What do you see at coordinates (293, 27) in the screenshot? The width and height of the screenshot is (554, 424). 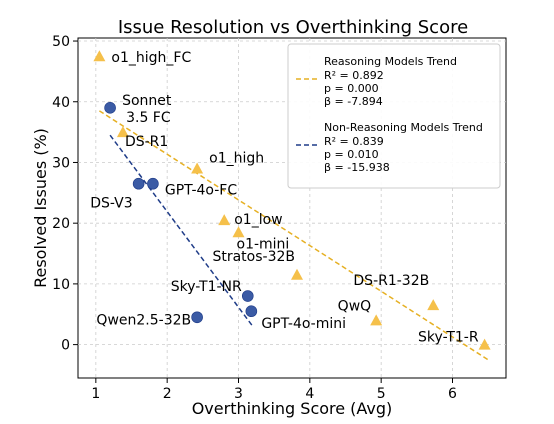 I see `chart-title: Issue Resolution vs Overthinking Score` at bounding box center [293, 27].